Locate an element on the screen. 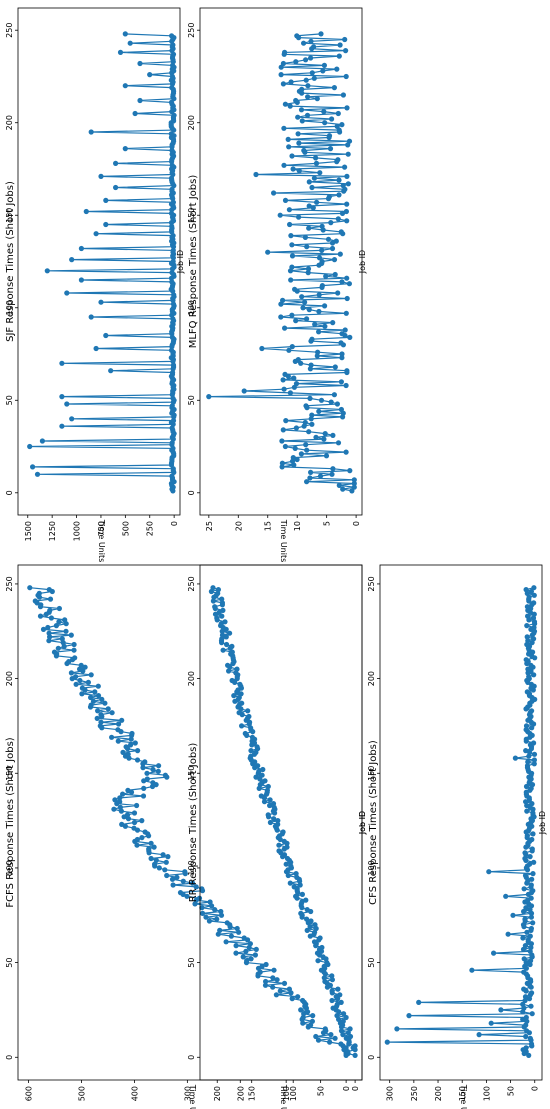 This screenshot has width=550, height=1109. mlfq-ytick-label: 10 is located at coordinates (297, 526).